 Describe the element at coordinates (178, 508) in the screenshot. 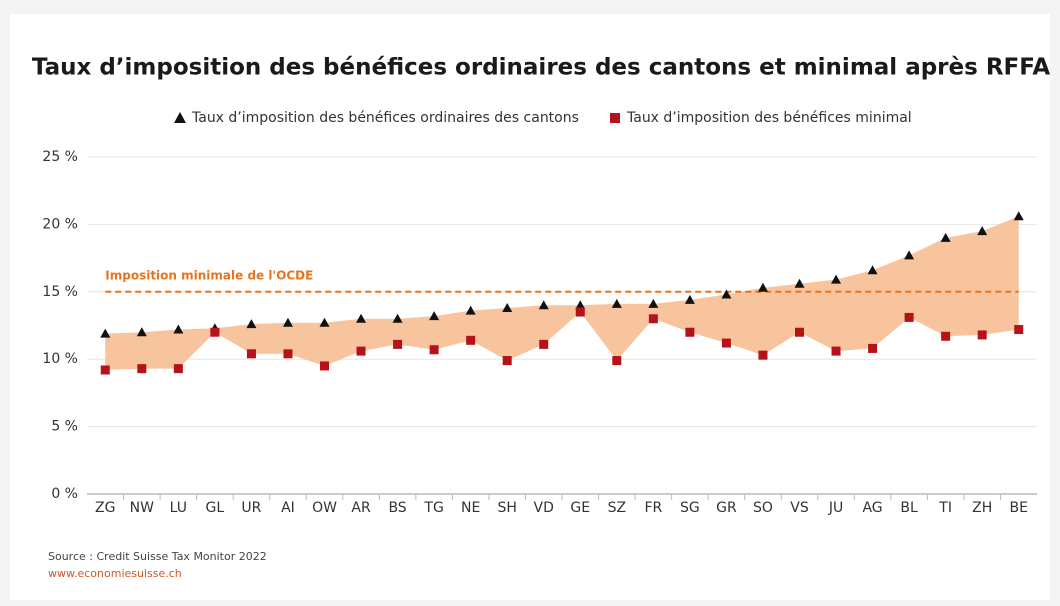

I see `x-tick-label: LU` at that location.